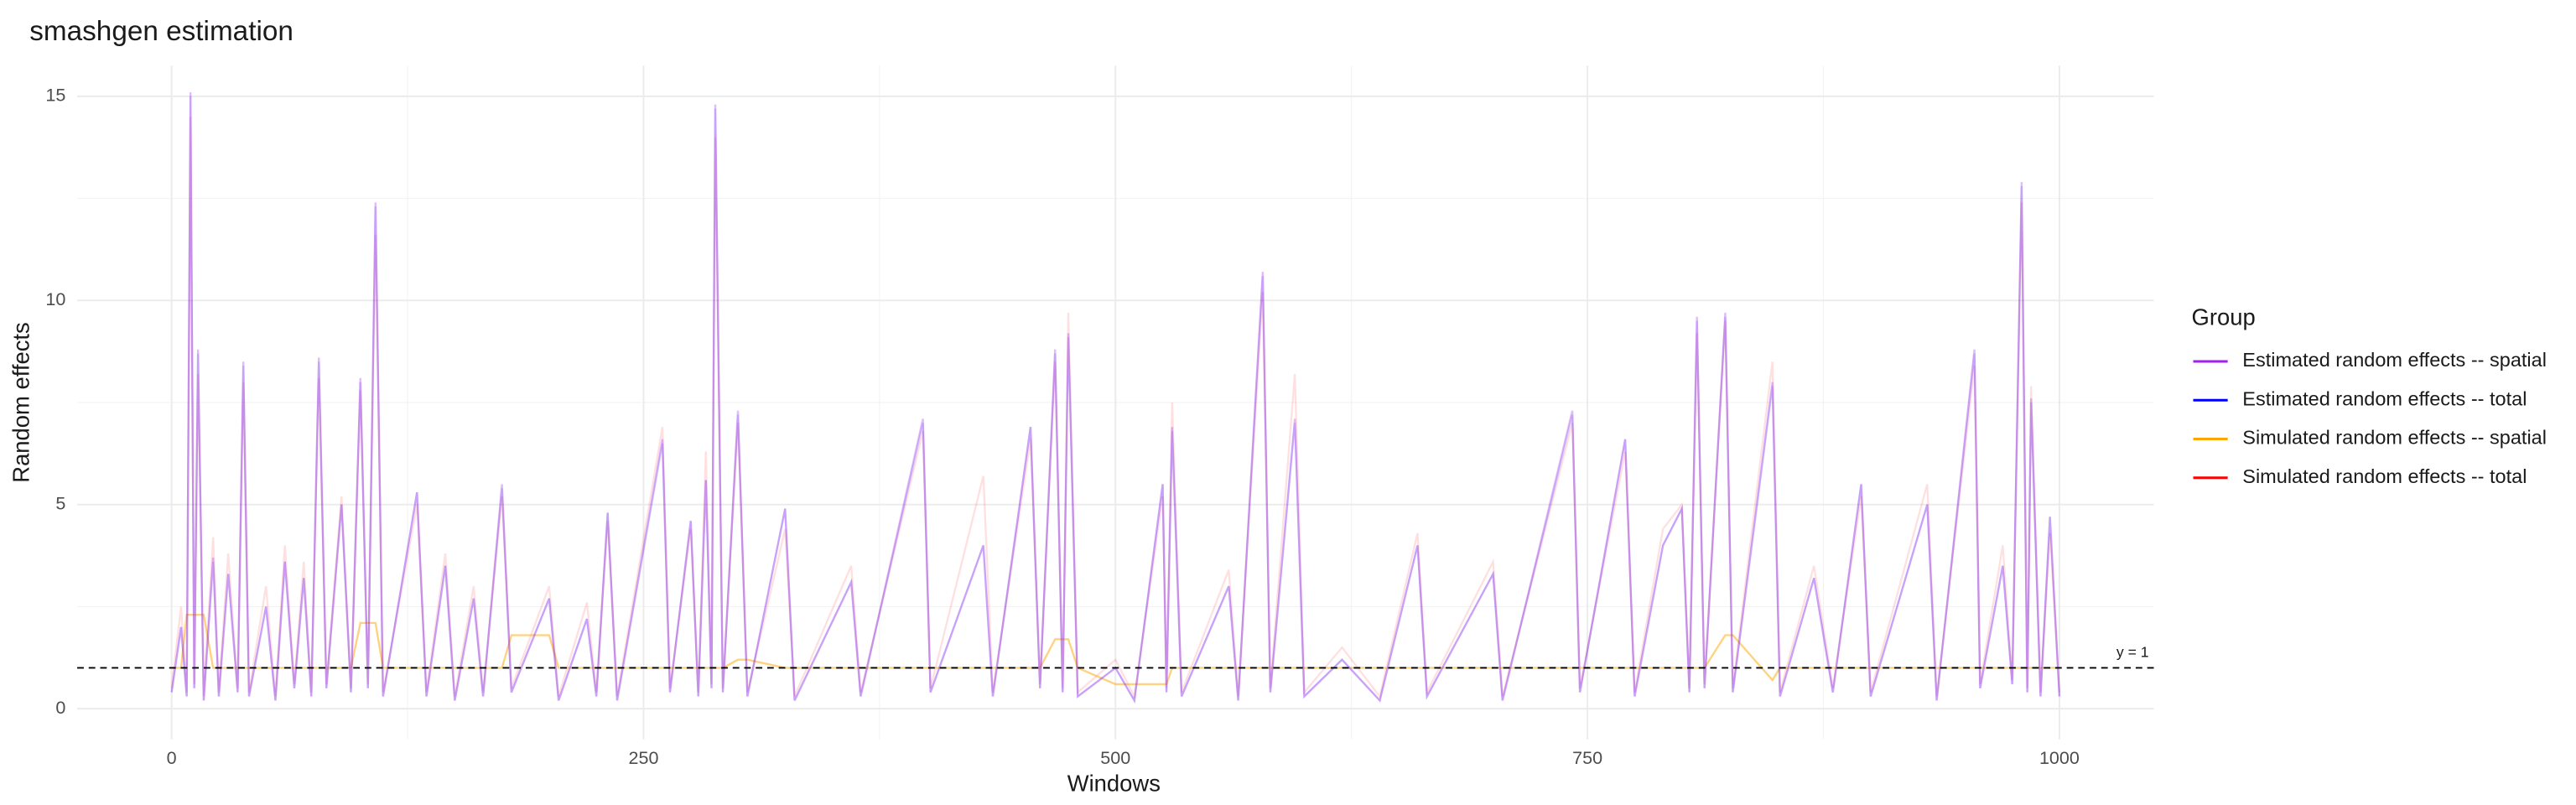 The image size is (2576, 805). Describe the element at coordinates (161, 31) in the screenshot. I see `chart-title: smashgen estimation` at that location.